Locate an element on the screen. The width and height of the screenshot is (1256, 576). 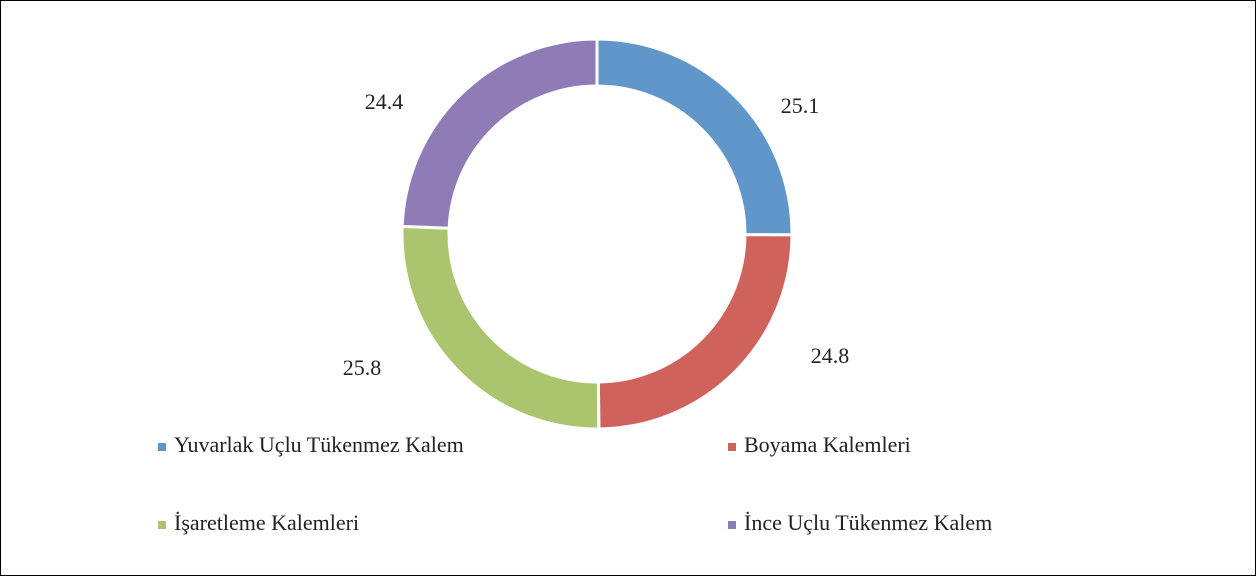
data-label: 25.8 is located at coordinates (362, 367).